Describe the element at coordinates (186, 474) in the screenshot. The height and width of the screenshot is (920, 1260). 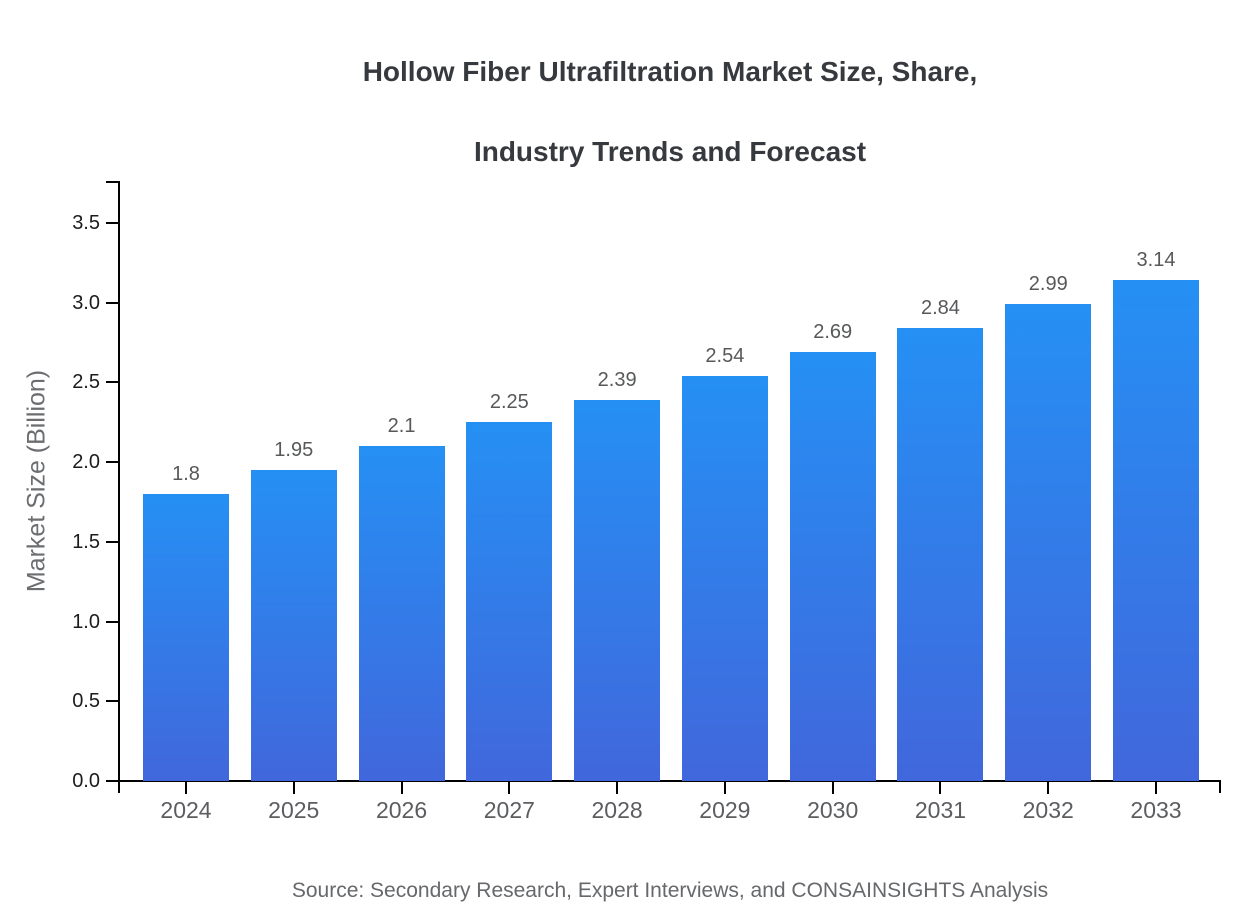
I see `bar-value-label: 1.8` at that location.